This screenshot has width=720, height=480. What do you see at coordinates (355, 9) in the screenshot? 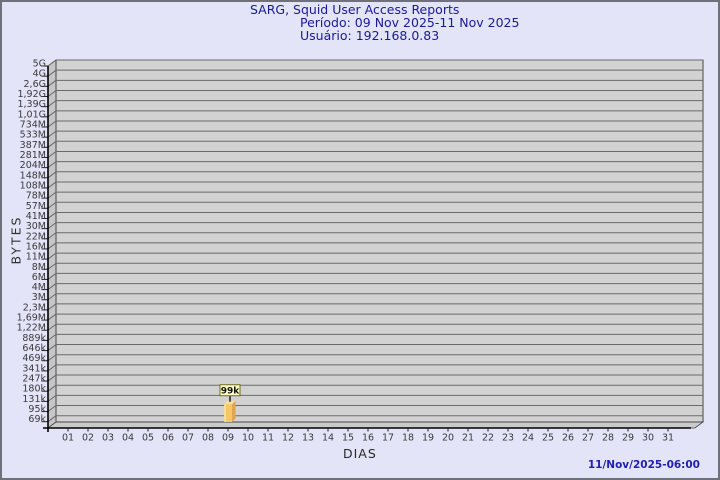
I see `chart-title: SARG, Squid User Access Reports` at bounding box center [355, 9].